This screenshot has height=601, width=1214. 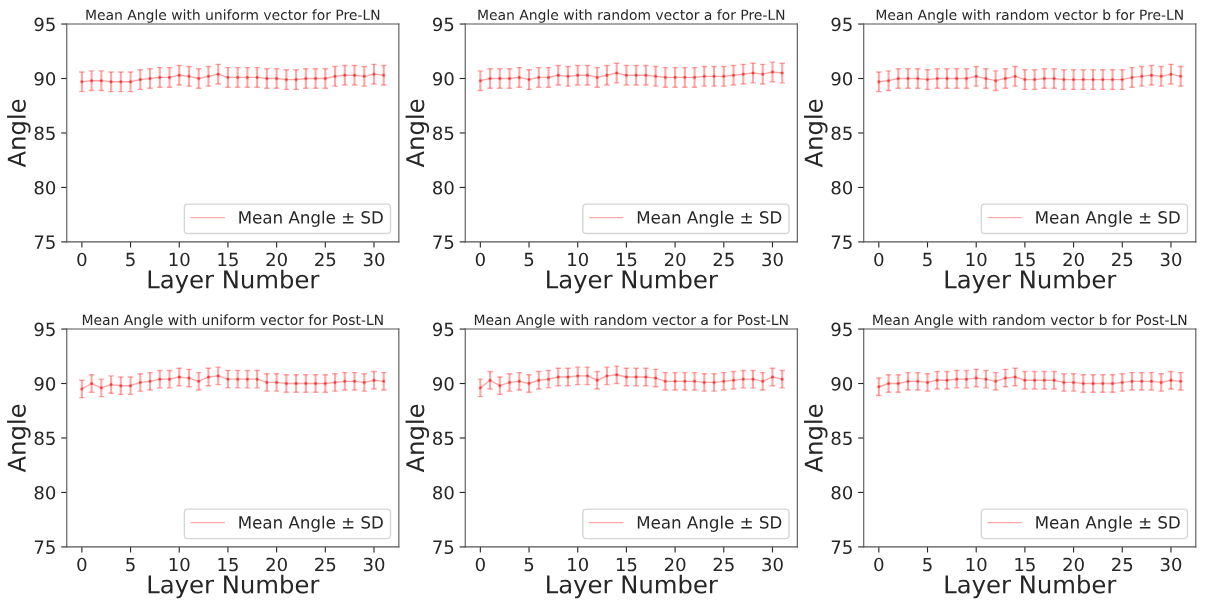 What do you see at coordinates (232, 321) in the screenshot?
I see `chart-title: Mean Angle with uniform vector for Post-LN` at bounding box center [232, 321].